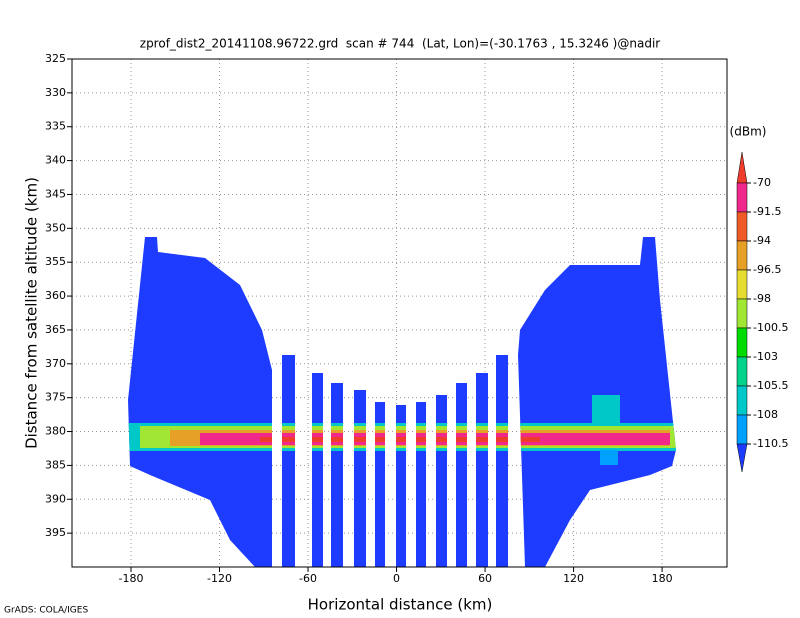 This screenshot has width=800, height=618. Describe the element at coordinates (765, 414) in the screenshot. I see `colorbar-label: -108` at that location.